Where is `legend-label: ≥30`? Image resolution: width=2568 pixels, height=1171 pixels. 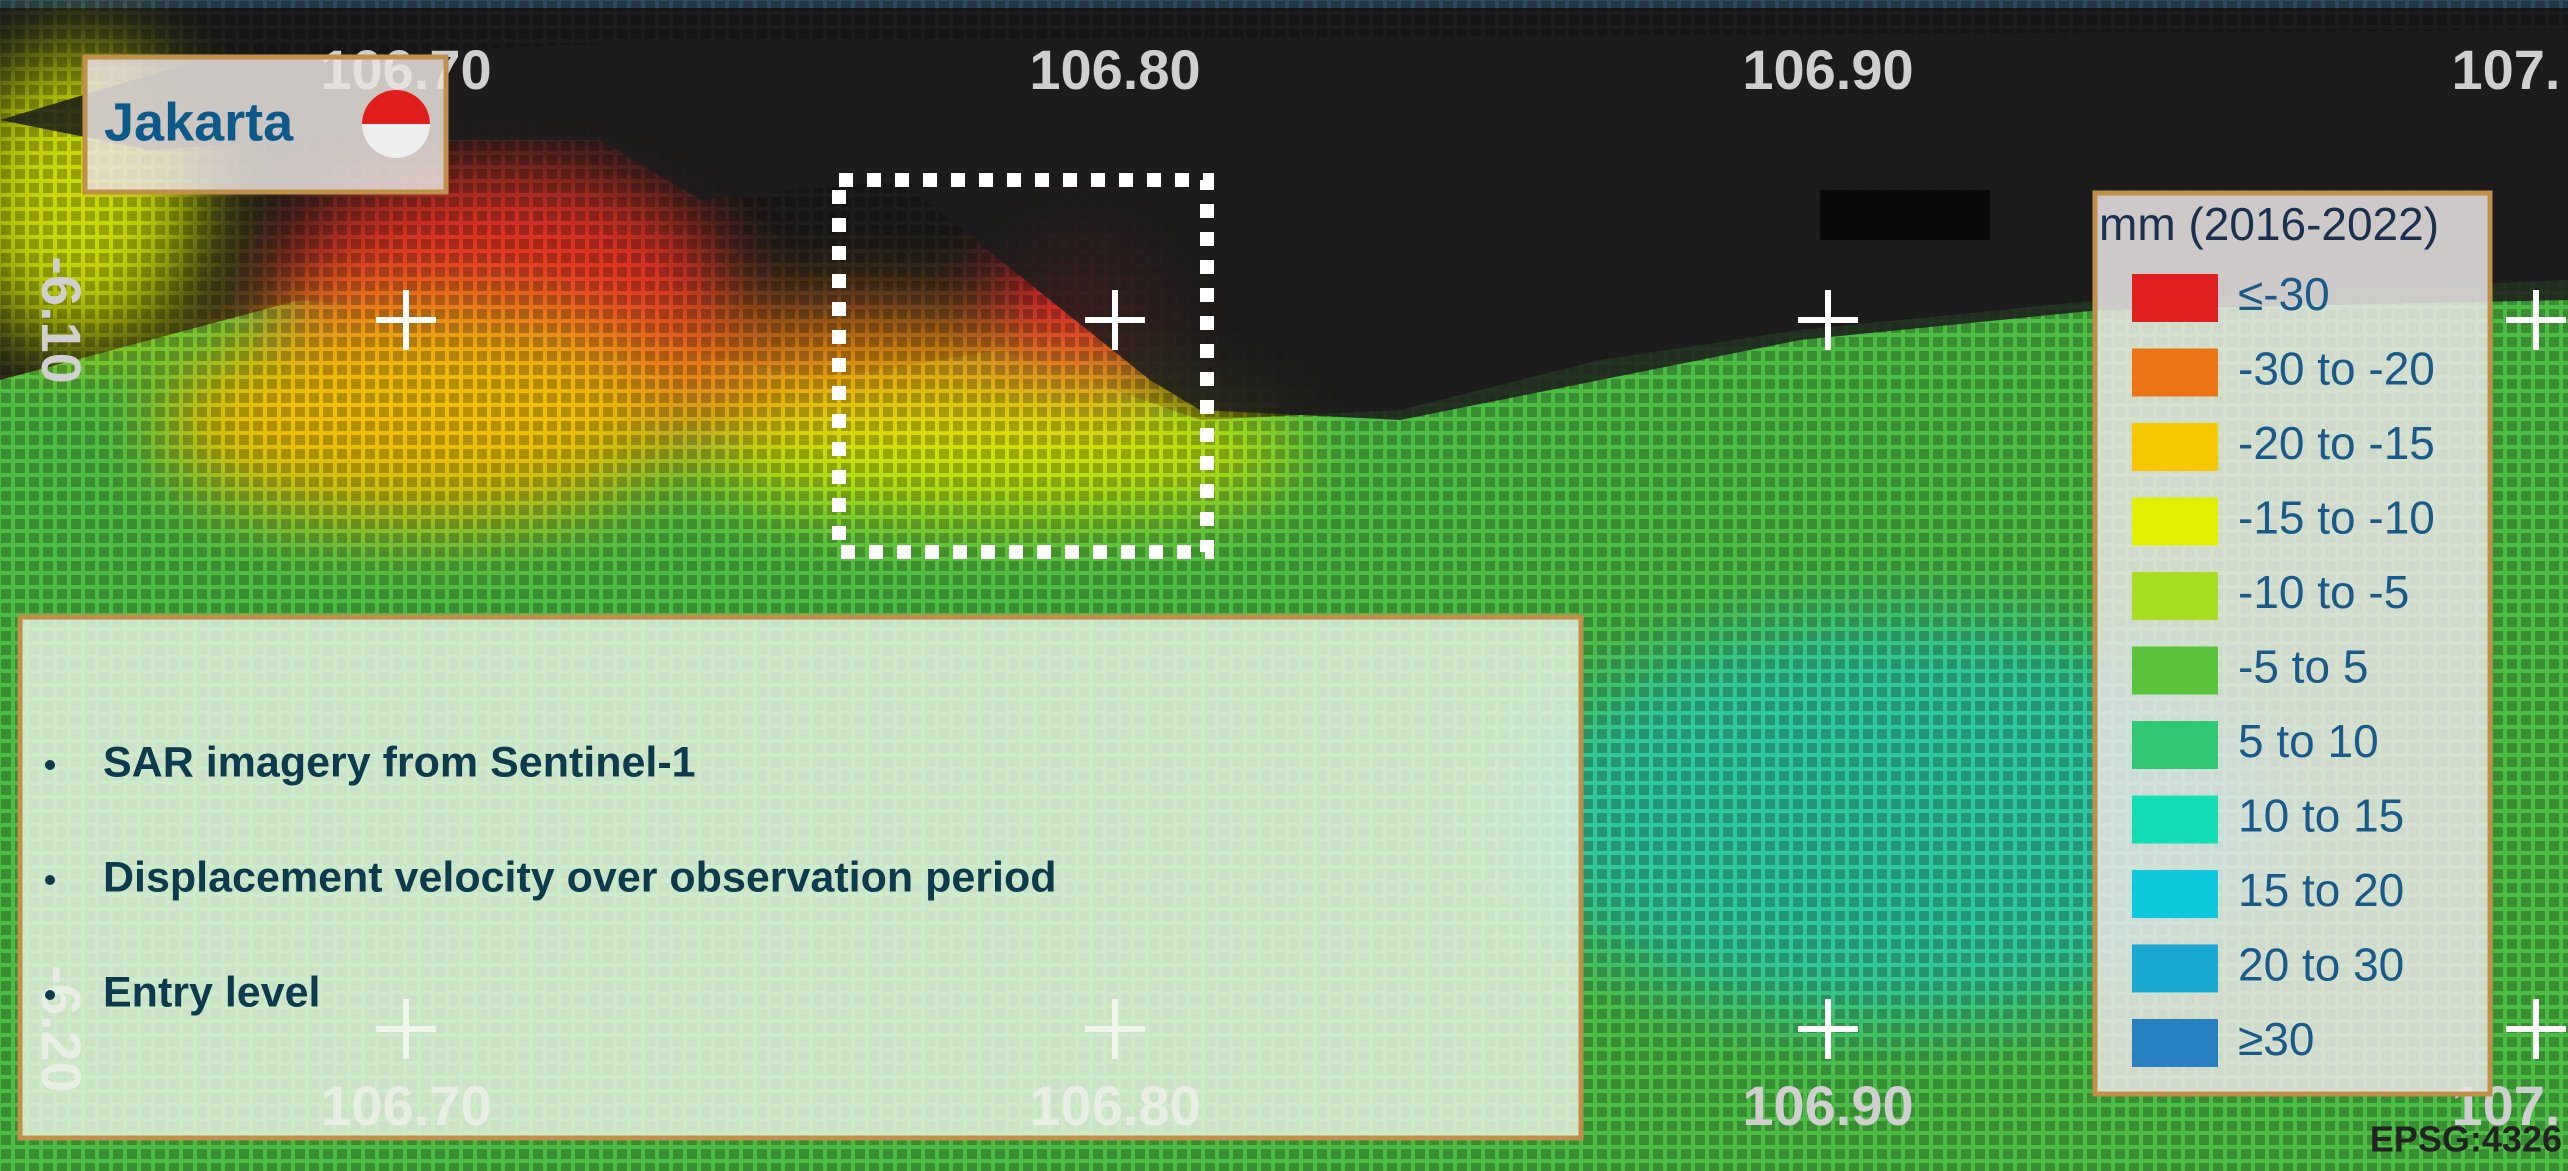
legend-label: ≥30 is located at coordinates (2276, 1039).